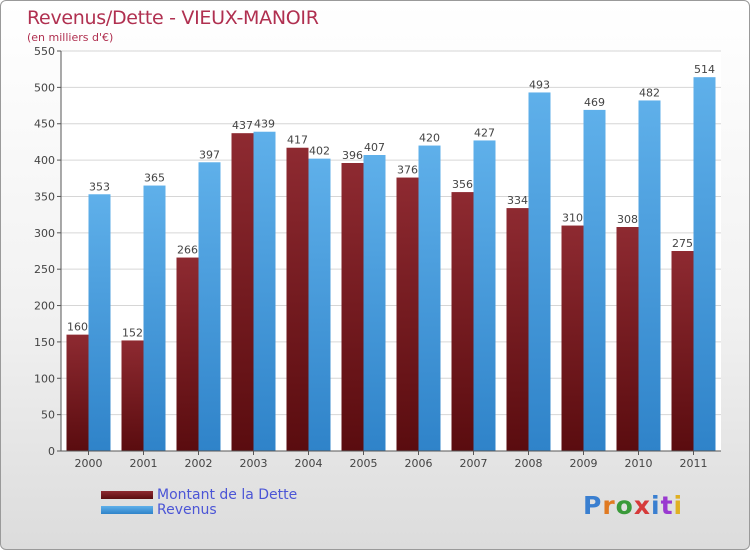 The width and height of the screenshot is (750, 550). What do you see at coordinates (484, 132) in the screenshot?
I see `data-label-revenue: 427` at bounding box center [484, 132].